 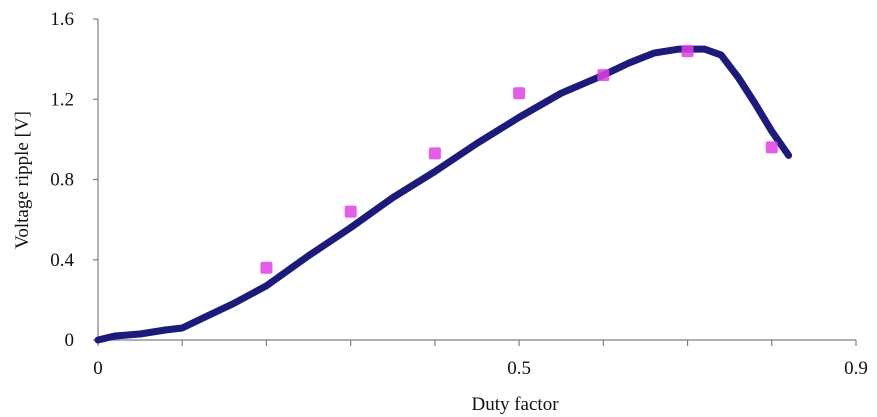 I want to click on x-ticks: 0 0.5 0.9, so click(x=480, y=359).